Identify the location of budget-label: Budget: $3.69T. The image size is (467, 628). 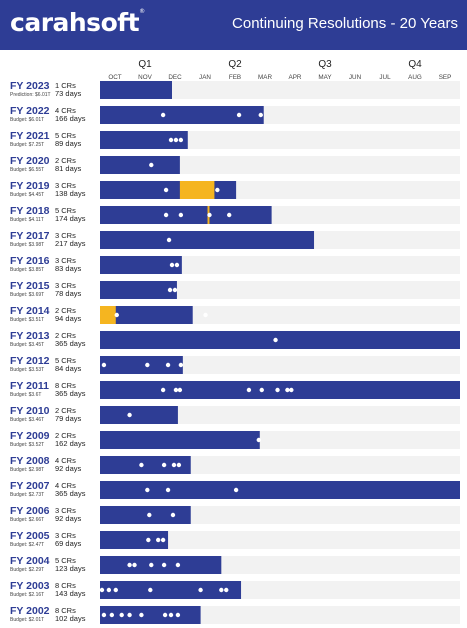
(27, 295).